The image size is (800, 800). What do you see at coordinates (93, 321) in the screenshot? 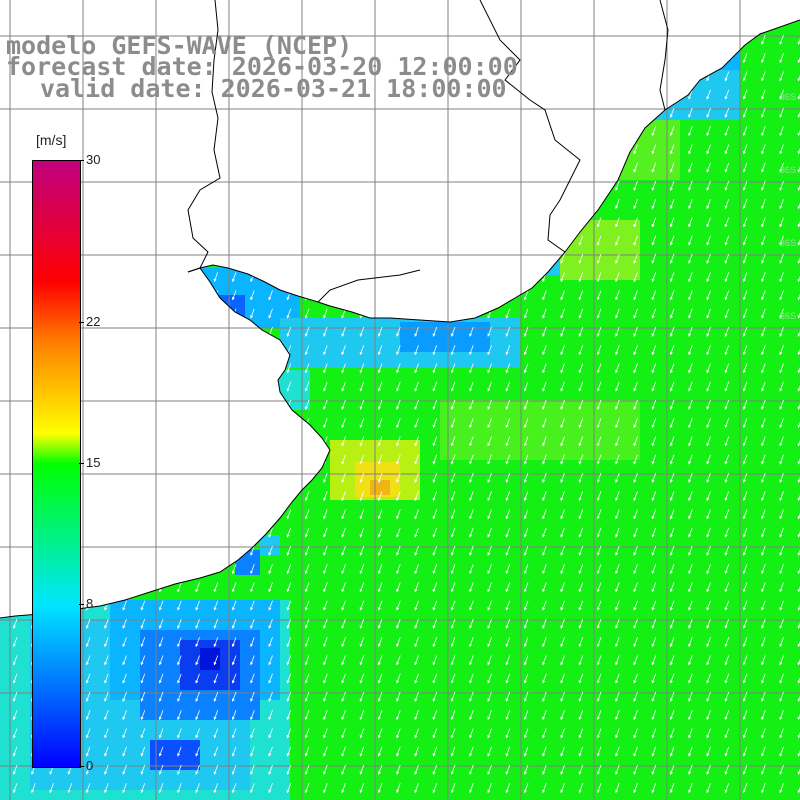
I see `colorbar-tick-label: 22` at bounding box center [93, 321].